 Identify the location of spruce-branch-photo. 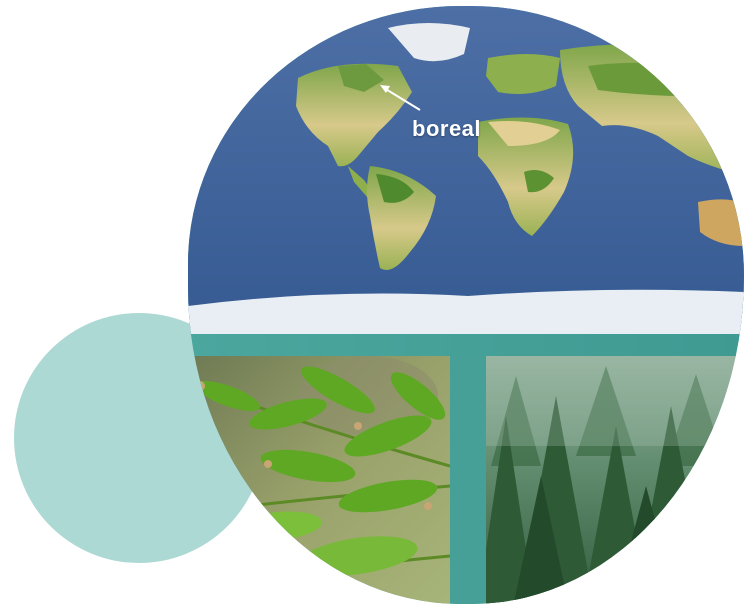
(319, 480).